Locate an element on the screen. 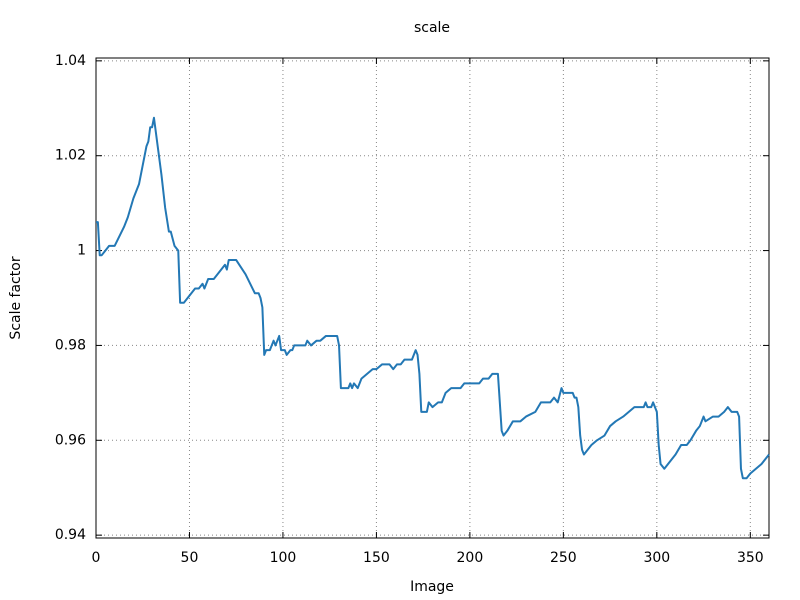 This screenshot has width=800, height=600. y-tick-label: 1.04 is located at coordinates (70, 61).